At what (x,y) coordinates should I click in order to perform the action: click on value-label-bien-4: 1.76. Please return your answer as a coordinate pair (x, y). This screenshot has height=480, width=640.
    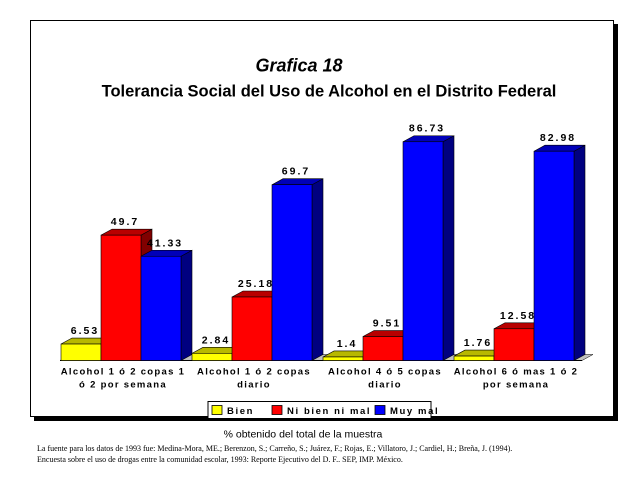
    Looking at the image, I should click on (478, 343).